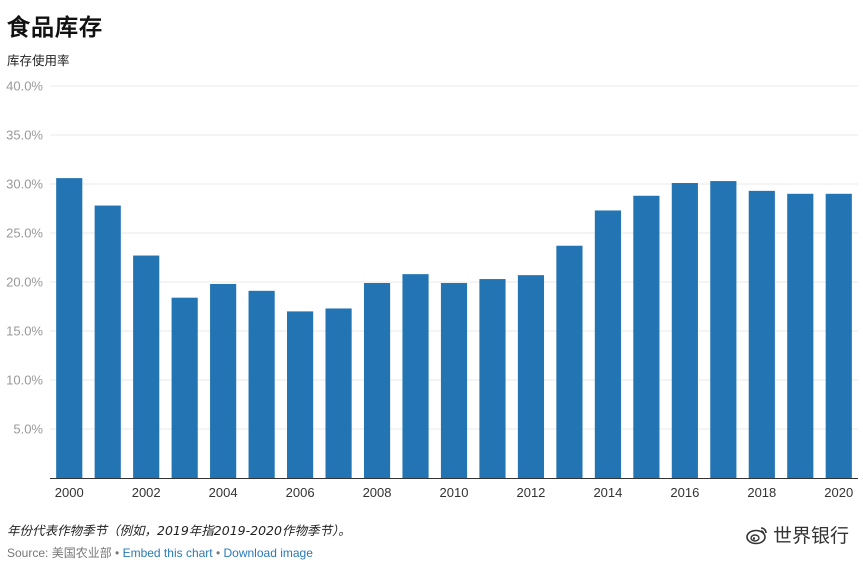 The image size is (863, 568). I want to click on bar-2001, so click(107, 341).